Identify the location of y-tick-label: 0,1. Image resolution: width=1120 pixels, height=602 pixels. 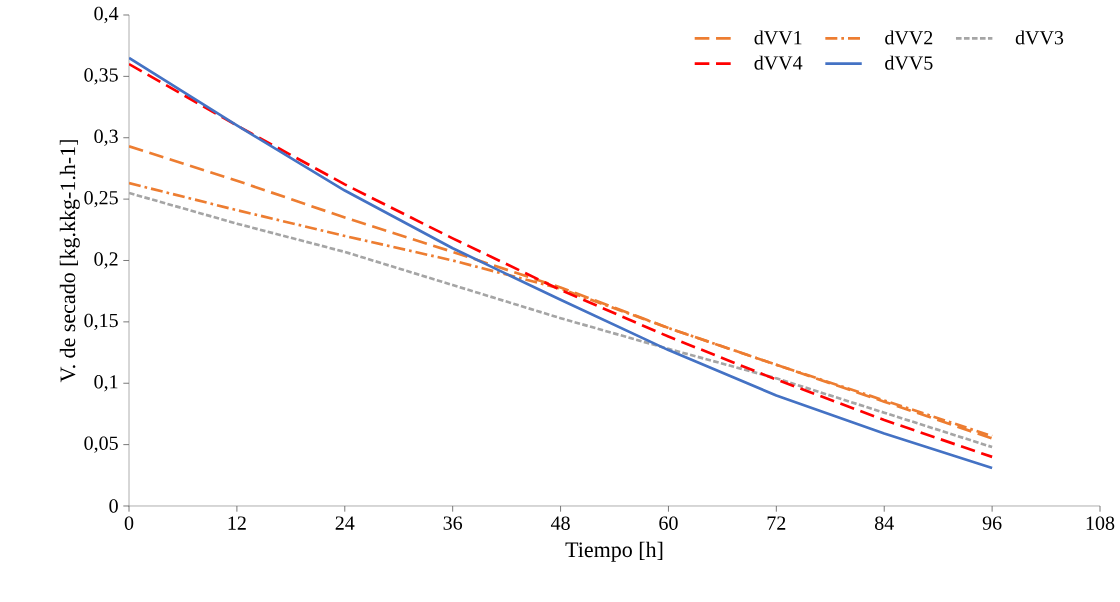
(106, 383).